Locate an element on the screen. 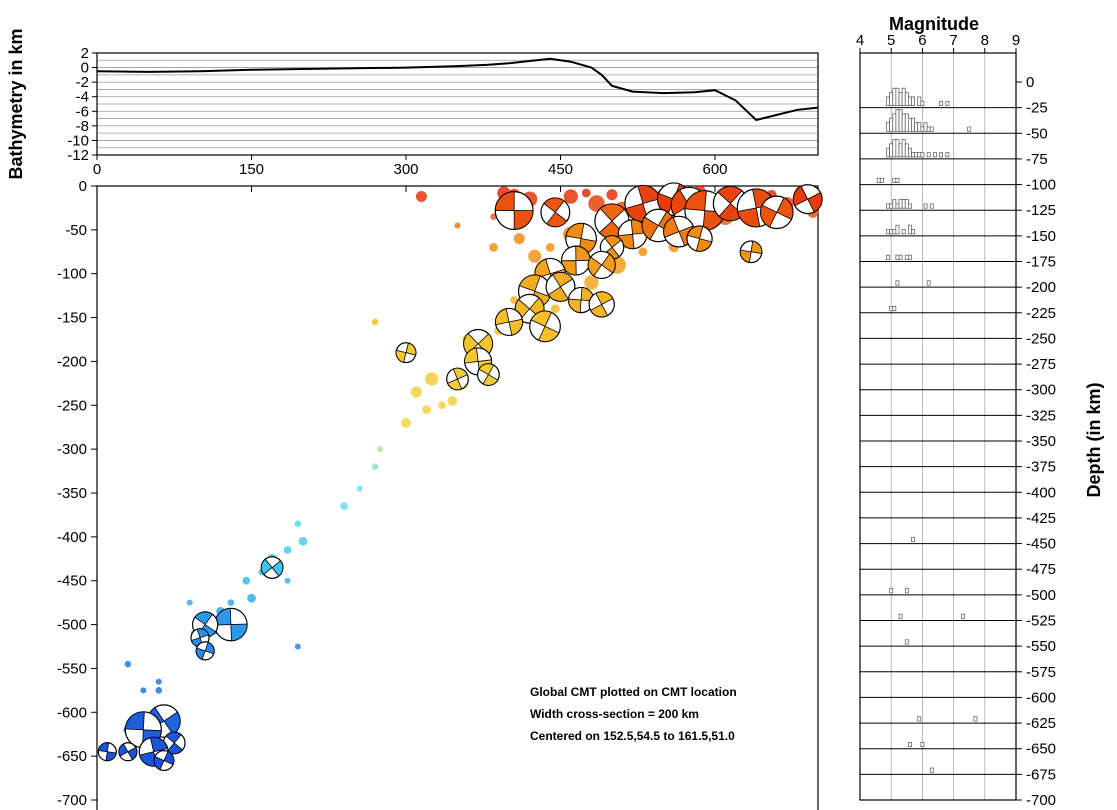 Image resolution: width=1117 pixels, height=810 pixels. bathymetry-x-tick-label: 300 is located at coordinates (405, 169).